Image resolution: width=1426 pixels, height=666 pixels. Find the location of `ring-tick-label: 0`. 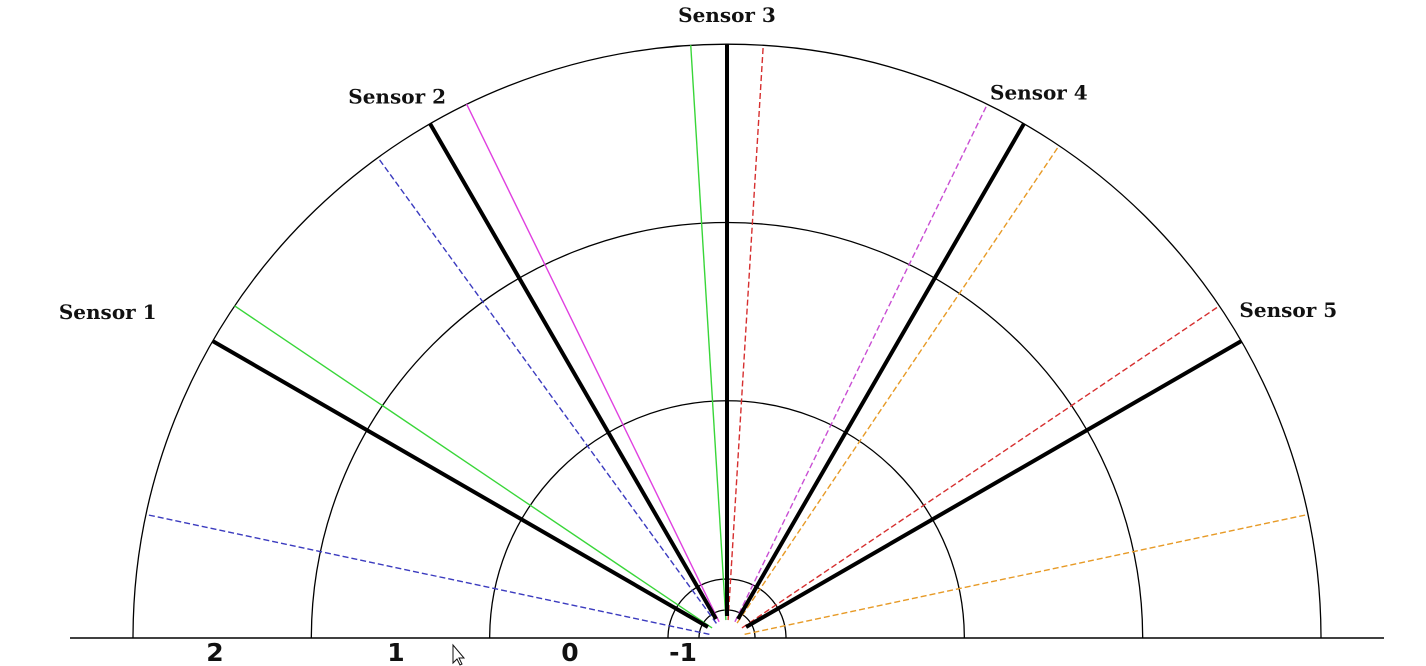

ring-tick-label: 0 is located at coordinates (569, 652).